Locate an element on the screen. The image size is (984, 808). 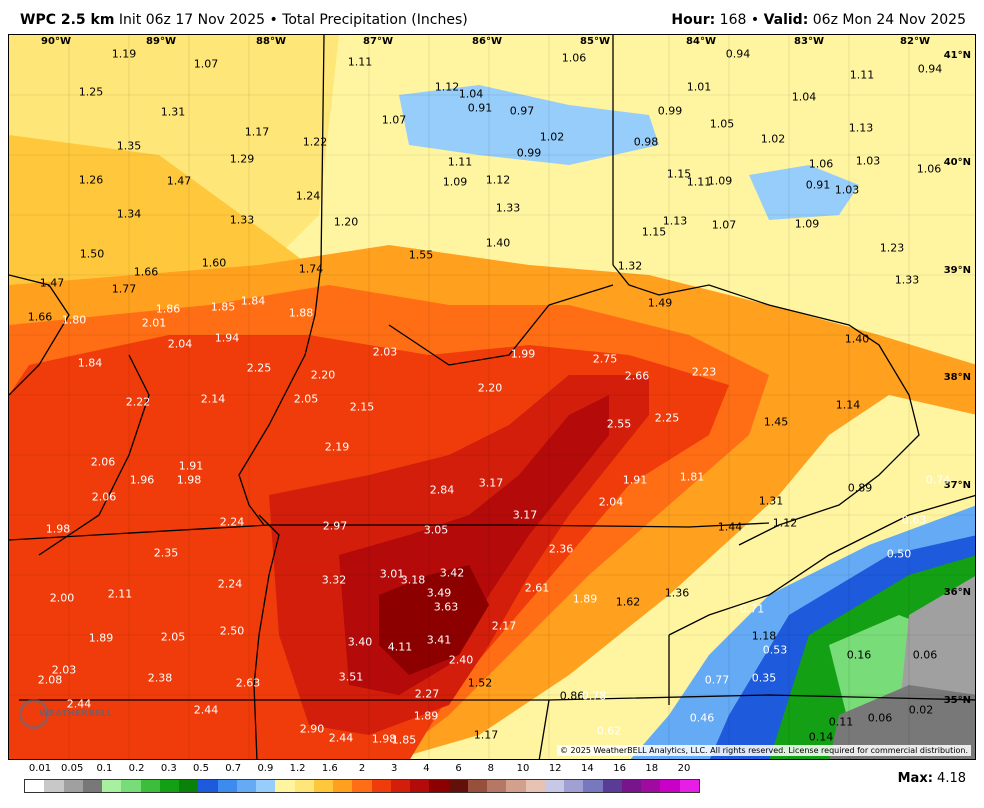
precip-value: 0.98 is located at coordinates (646, 142).